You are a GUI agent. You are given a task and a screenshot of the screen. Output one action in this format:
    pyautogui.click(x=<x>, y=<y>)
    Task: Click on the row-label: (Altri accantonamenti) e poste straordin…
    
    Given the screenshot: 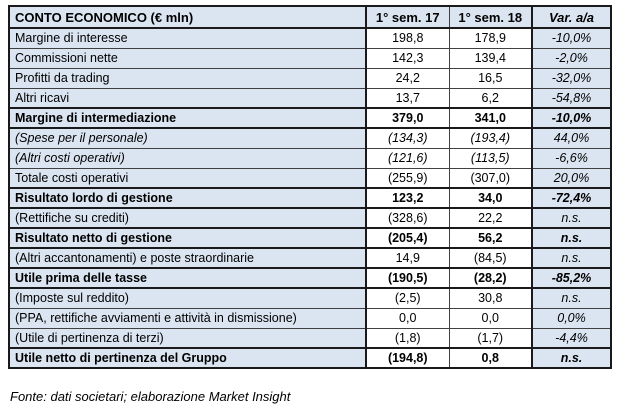 What is the action you would take?
    pyautogui.click(x=187, y=258)
    